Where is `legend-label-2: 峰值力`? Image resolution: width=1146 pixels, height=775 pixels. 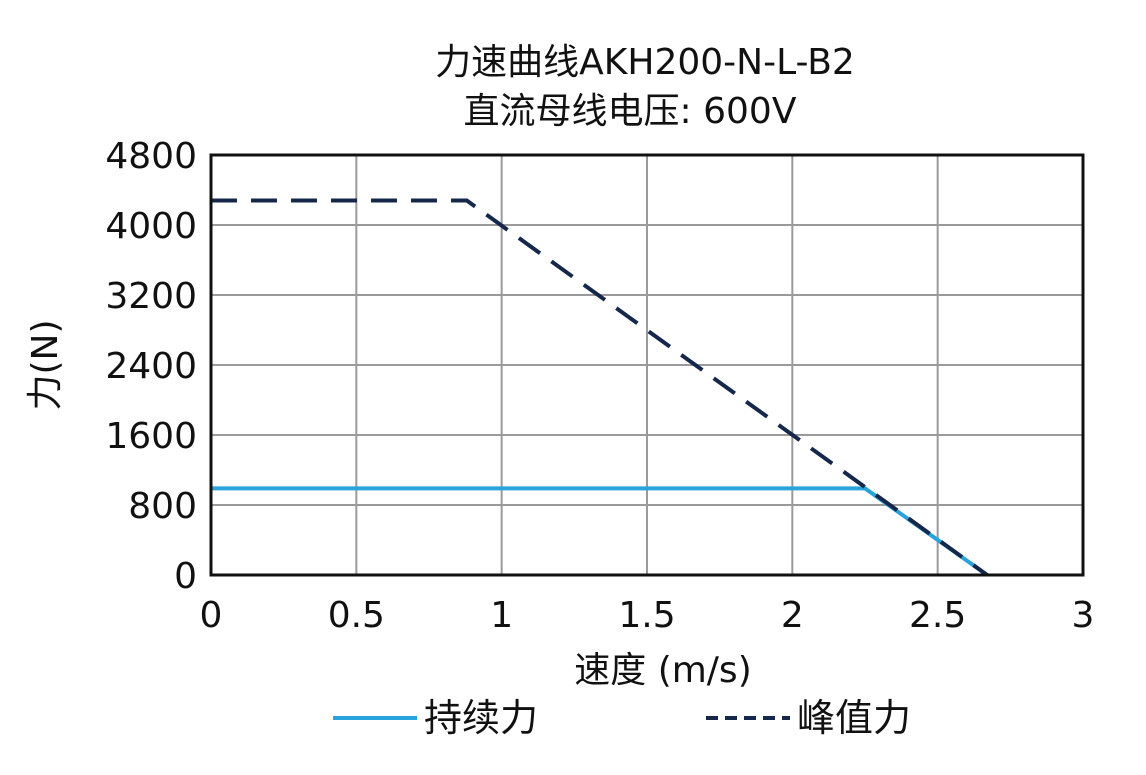 legend-label-2: 峰值力 is located at coordinates (854, 718).